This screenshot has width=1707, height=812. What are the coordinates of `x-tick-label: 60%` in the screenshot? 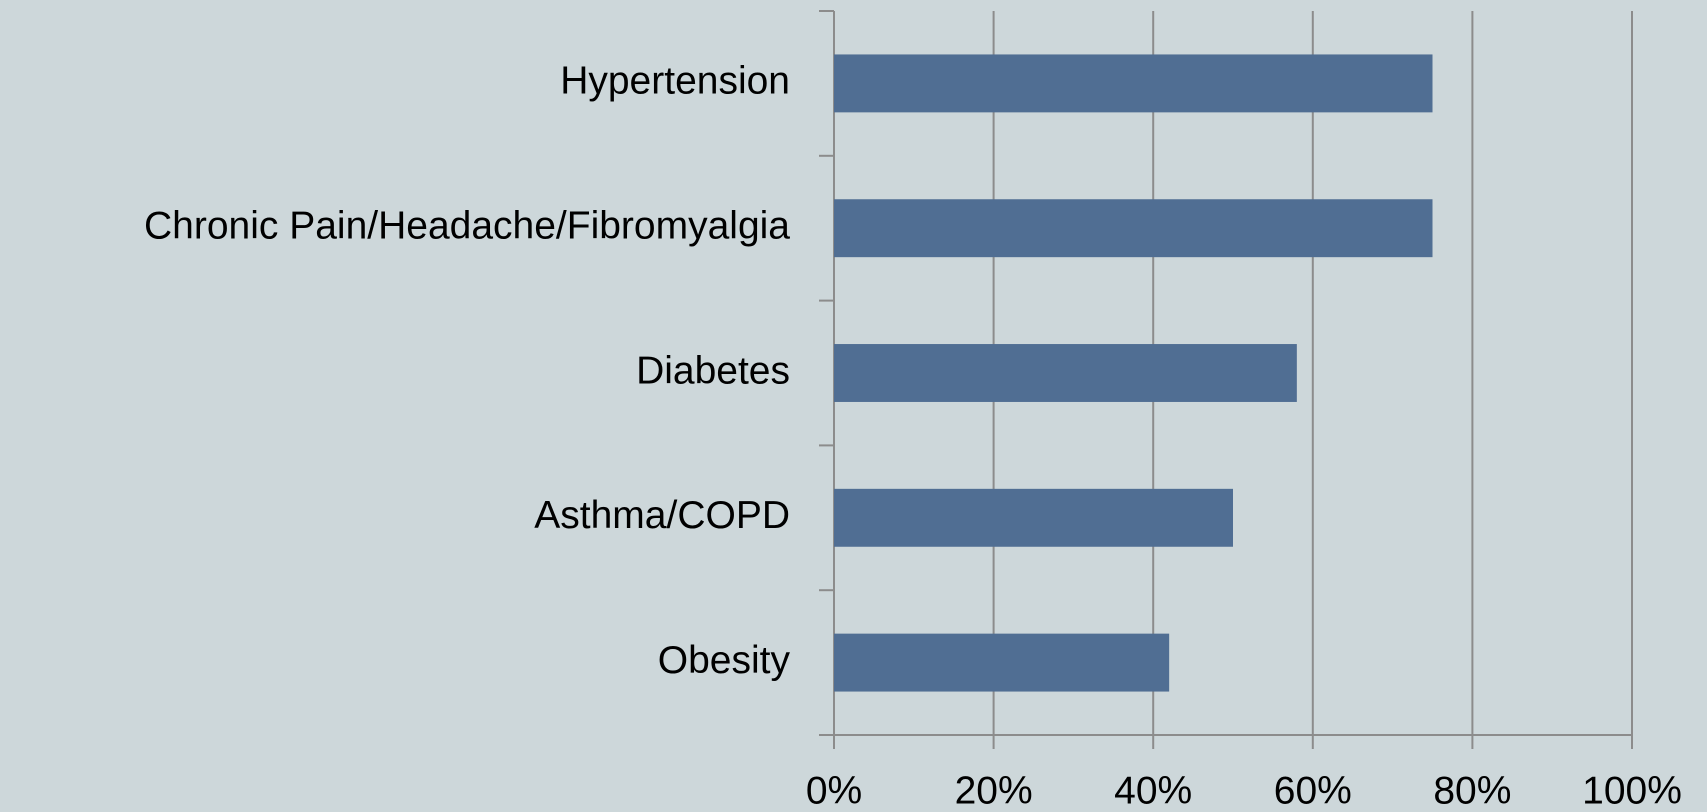 It's located at (1313, 790).